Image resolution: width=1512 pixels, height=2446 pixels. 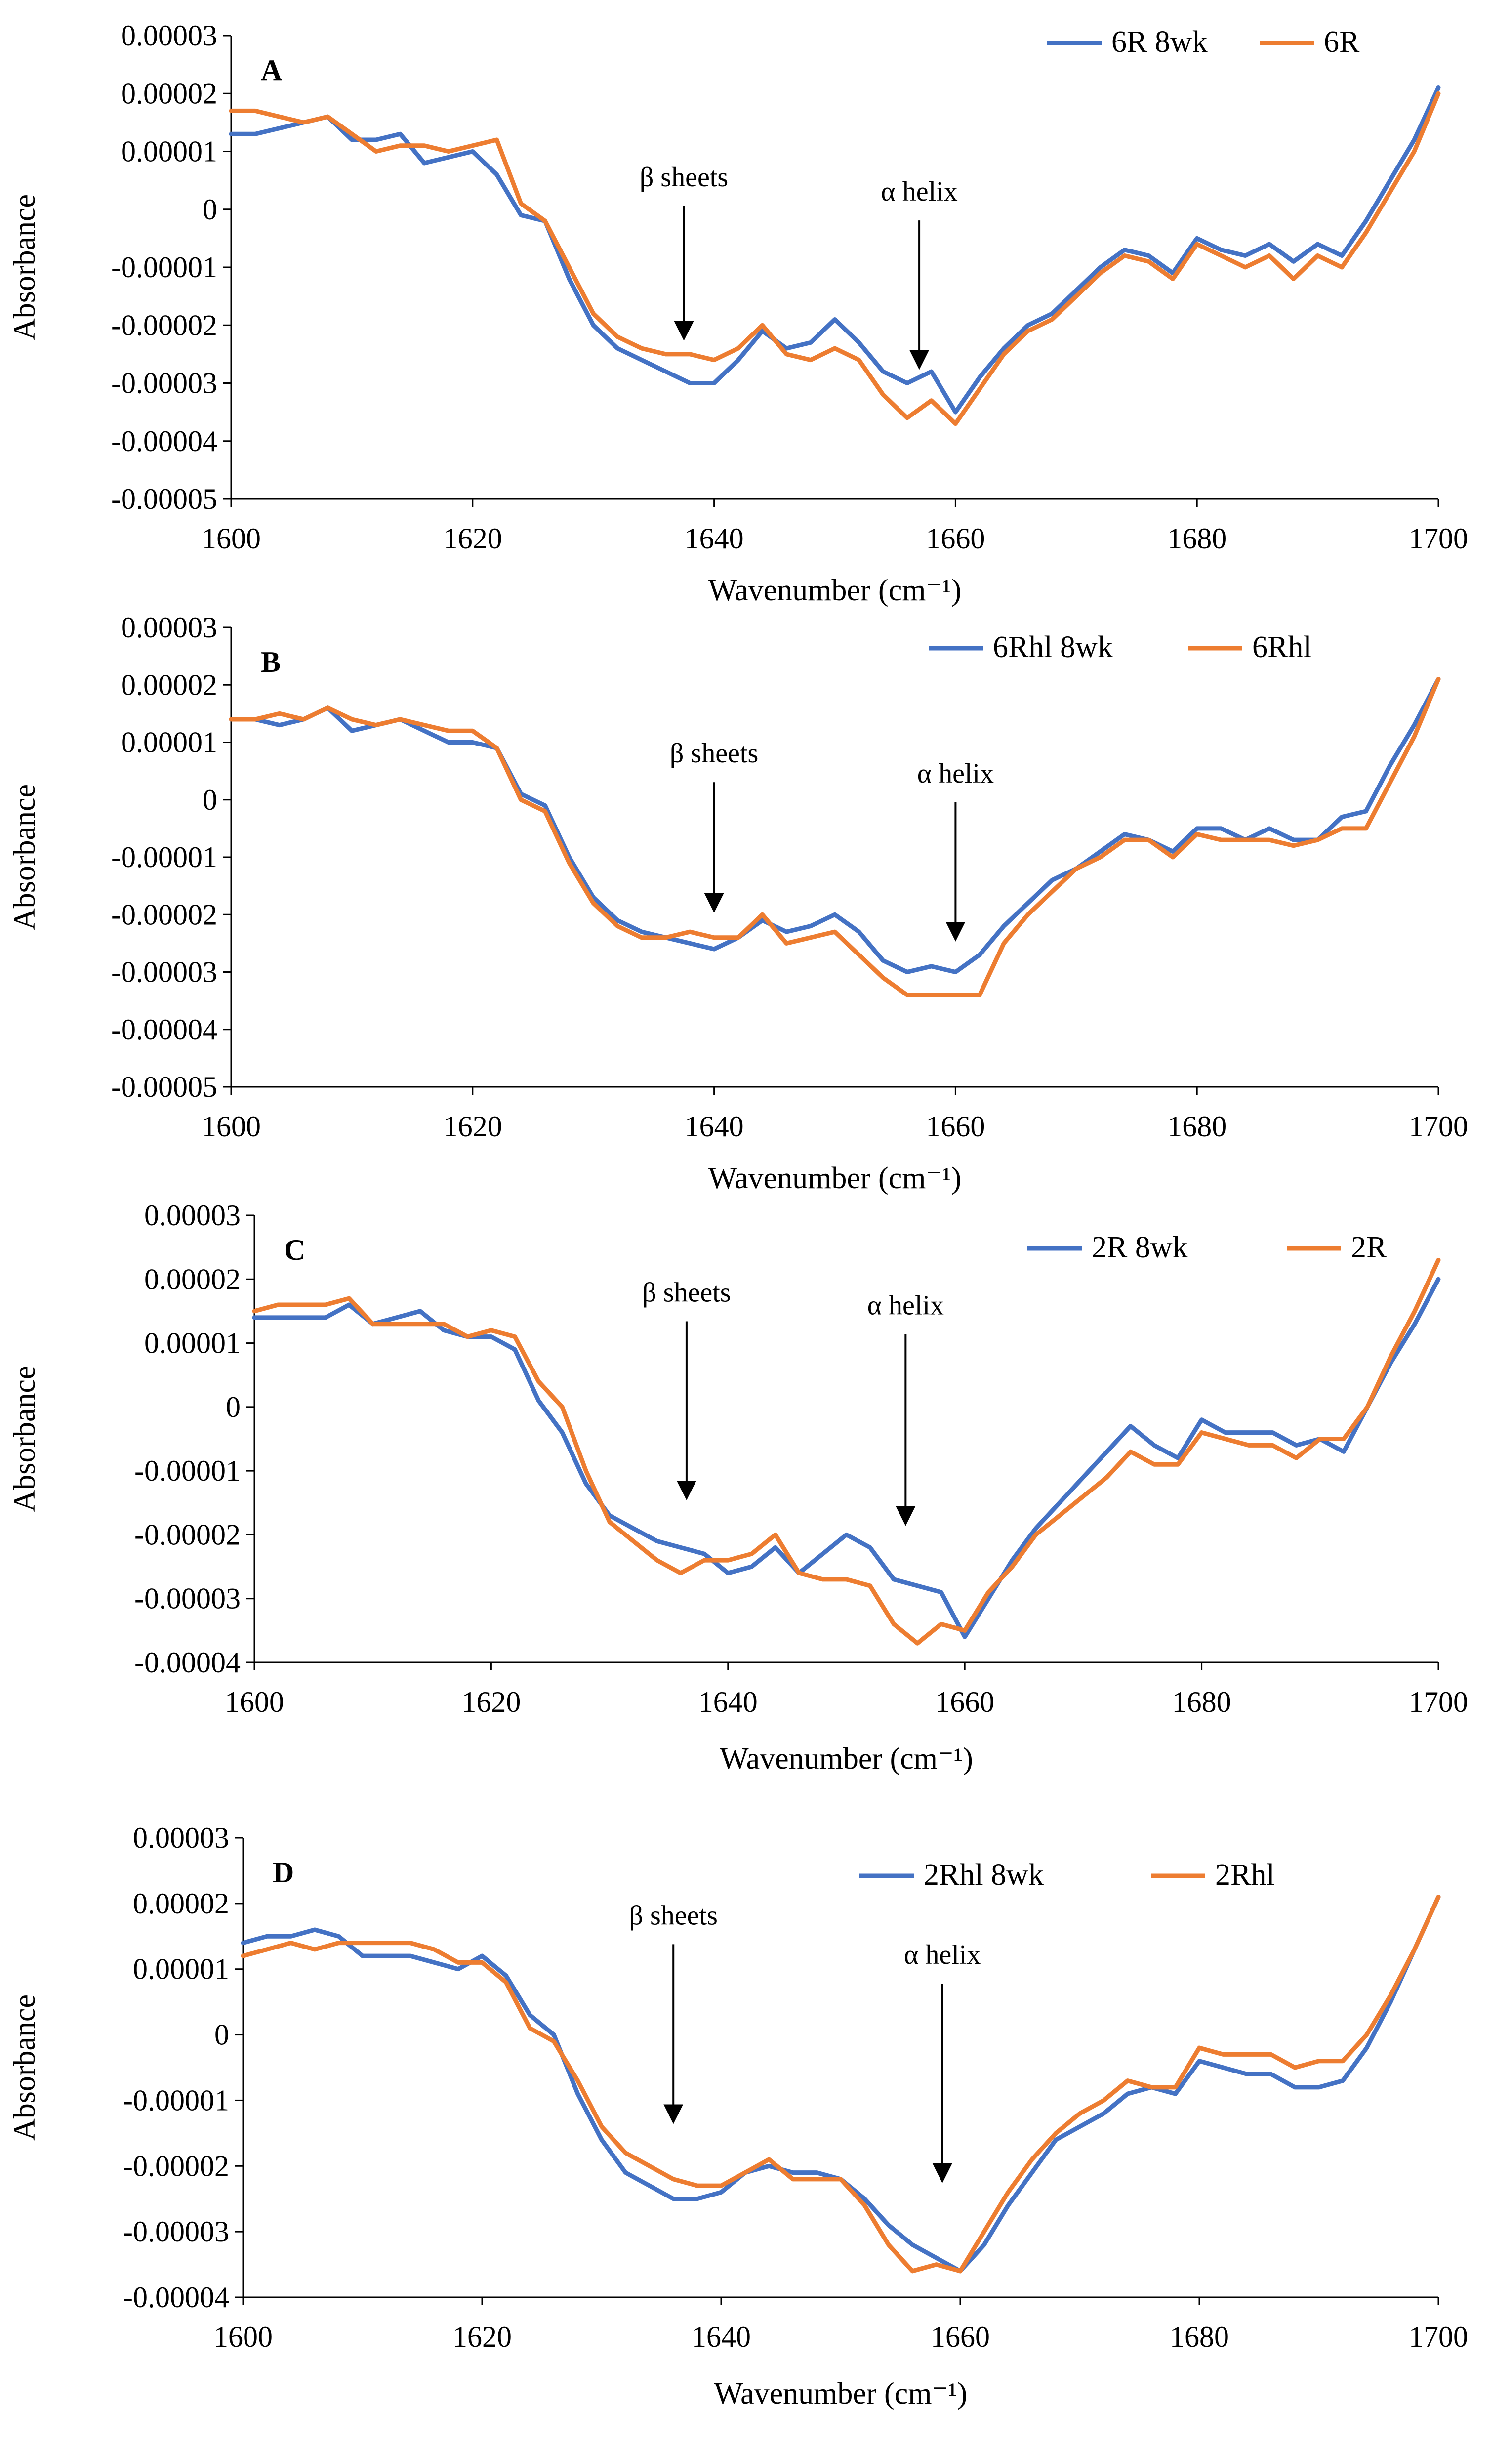 I want to click on panel-label: C, so click(x=294, y=1250).